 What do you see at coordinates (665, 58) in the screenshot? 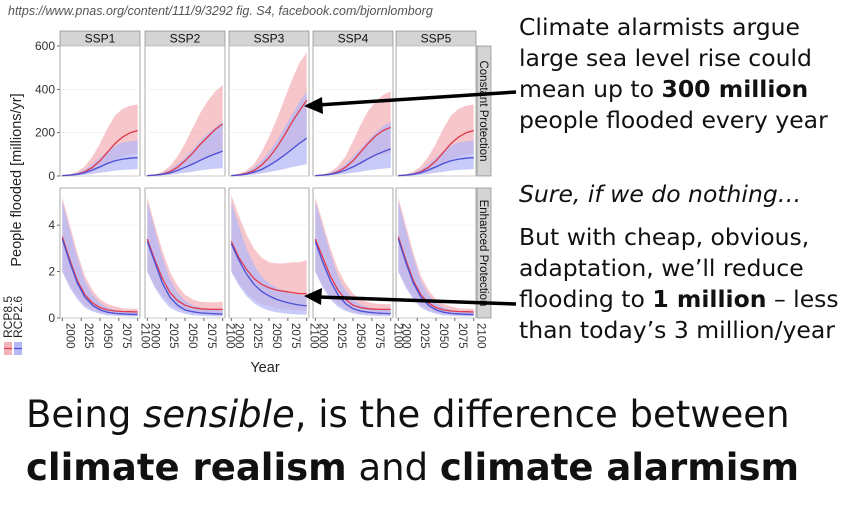
I see `annotation-line: large sea level rise could` at bounding box center [665, 58].